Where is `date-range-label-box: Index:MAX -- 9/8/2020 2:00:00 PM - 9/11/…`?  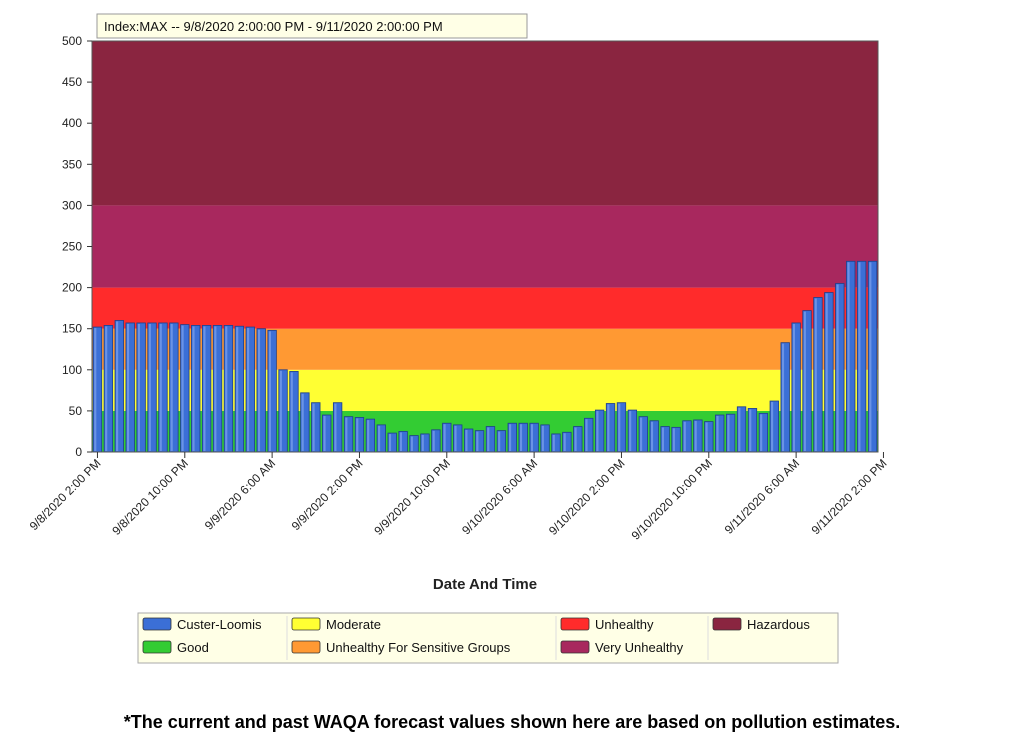
date-range-label-box: Index:MAX -- 9/8/2020 2:00:00 PM - 9/11/… is located at coordinates (312, 26).